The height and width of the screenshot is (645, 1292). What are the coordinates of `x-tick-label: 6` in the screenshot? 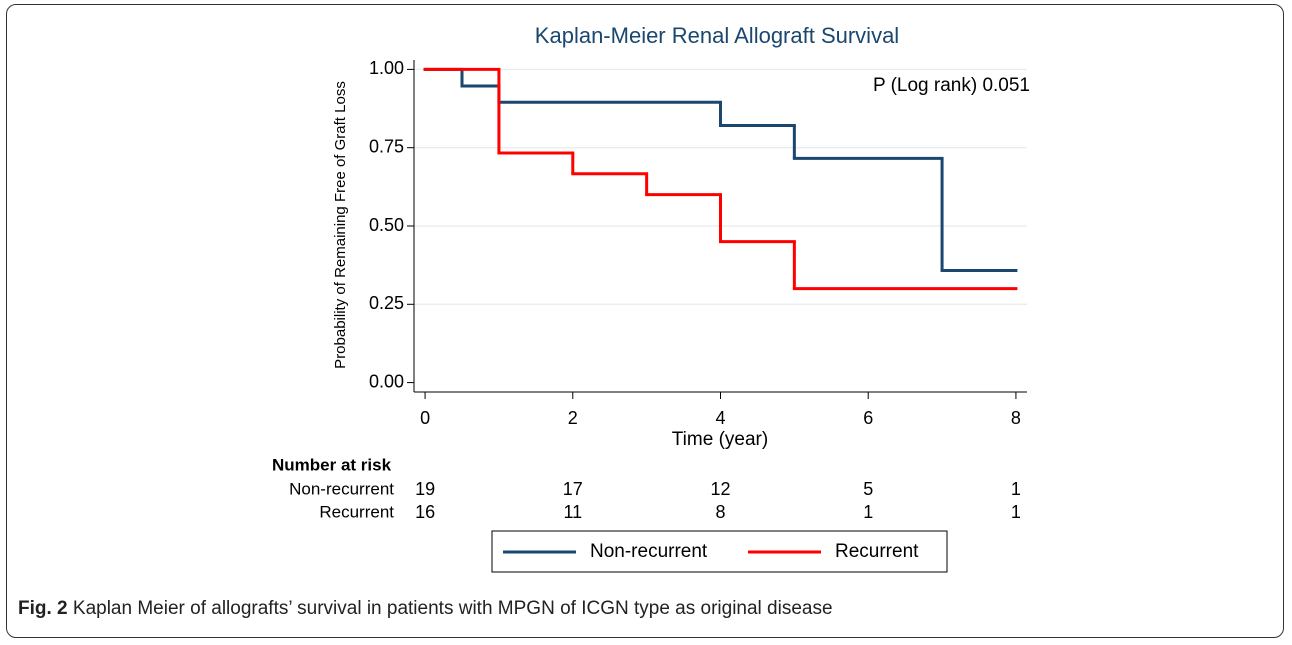 It's located at (868, 418).